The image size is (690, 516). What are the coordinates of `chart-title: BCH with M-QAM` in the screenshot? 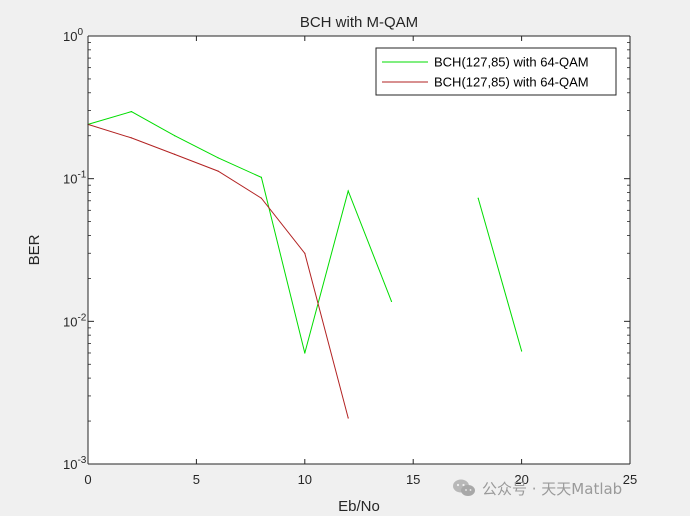 It's located at (359, 22).